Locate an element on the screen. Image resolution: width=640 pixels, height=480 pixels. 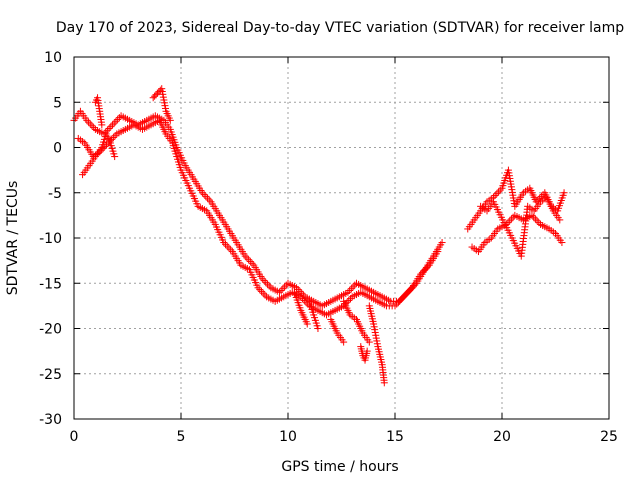
series-track-c is located at coordinates (99, 154).